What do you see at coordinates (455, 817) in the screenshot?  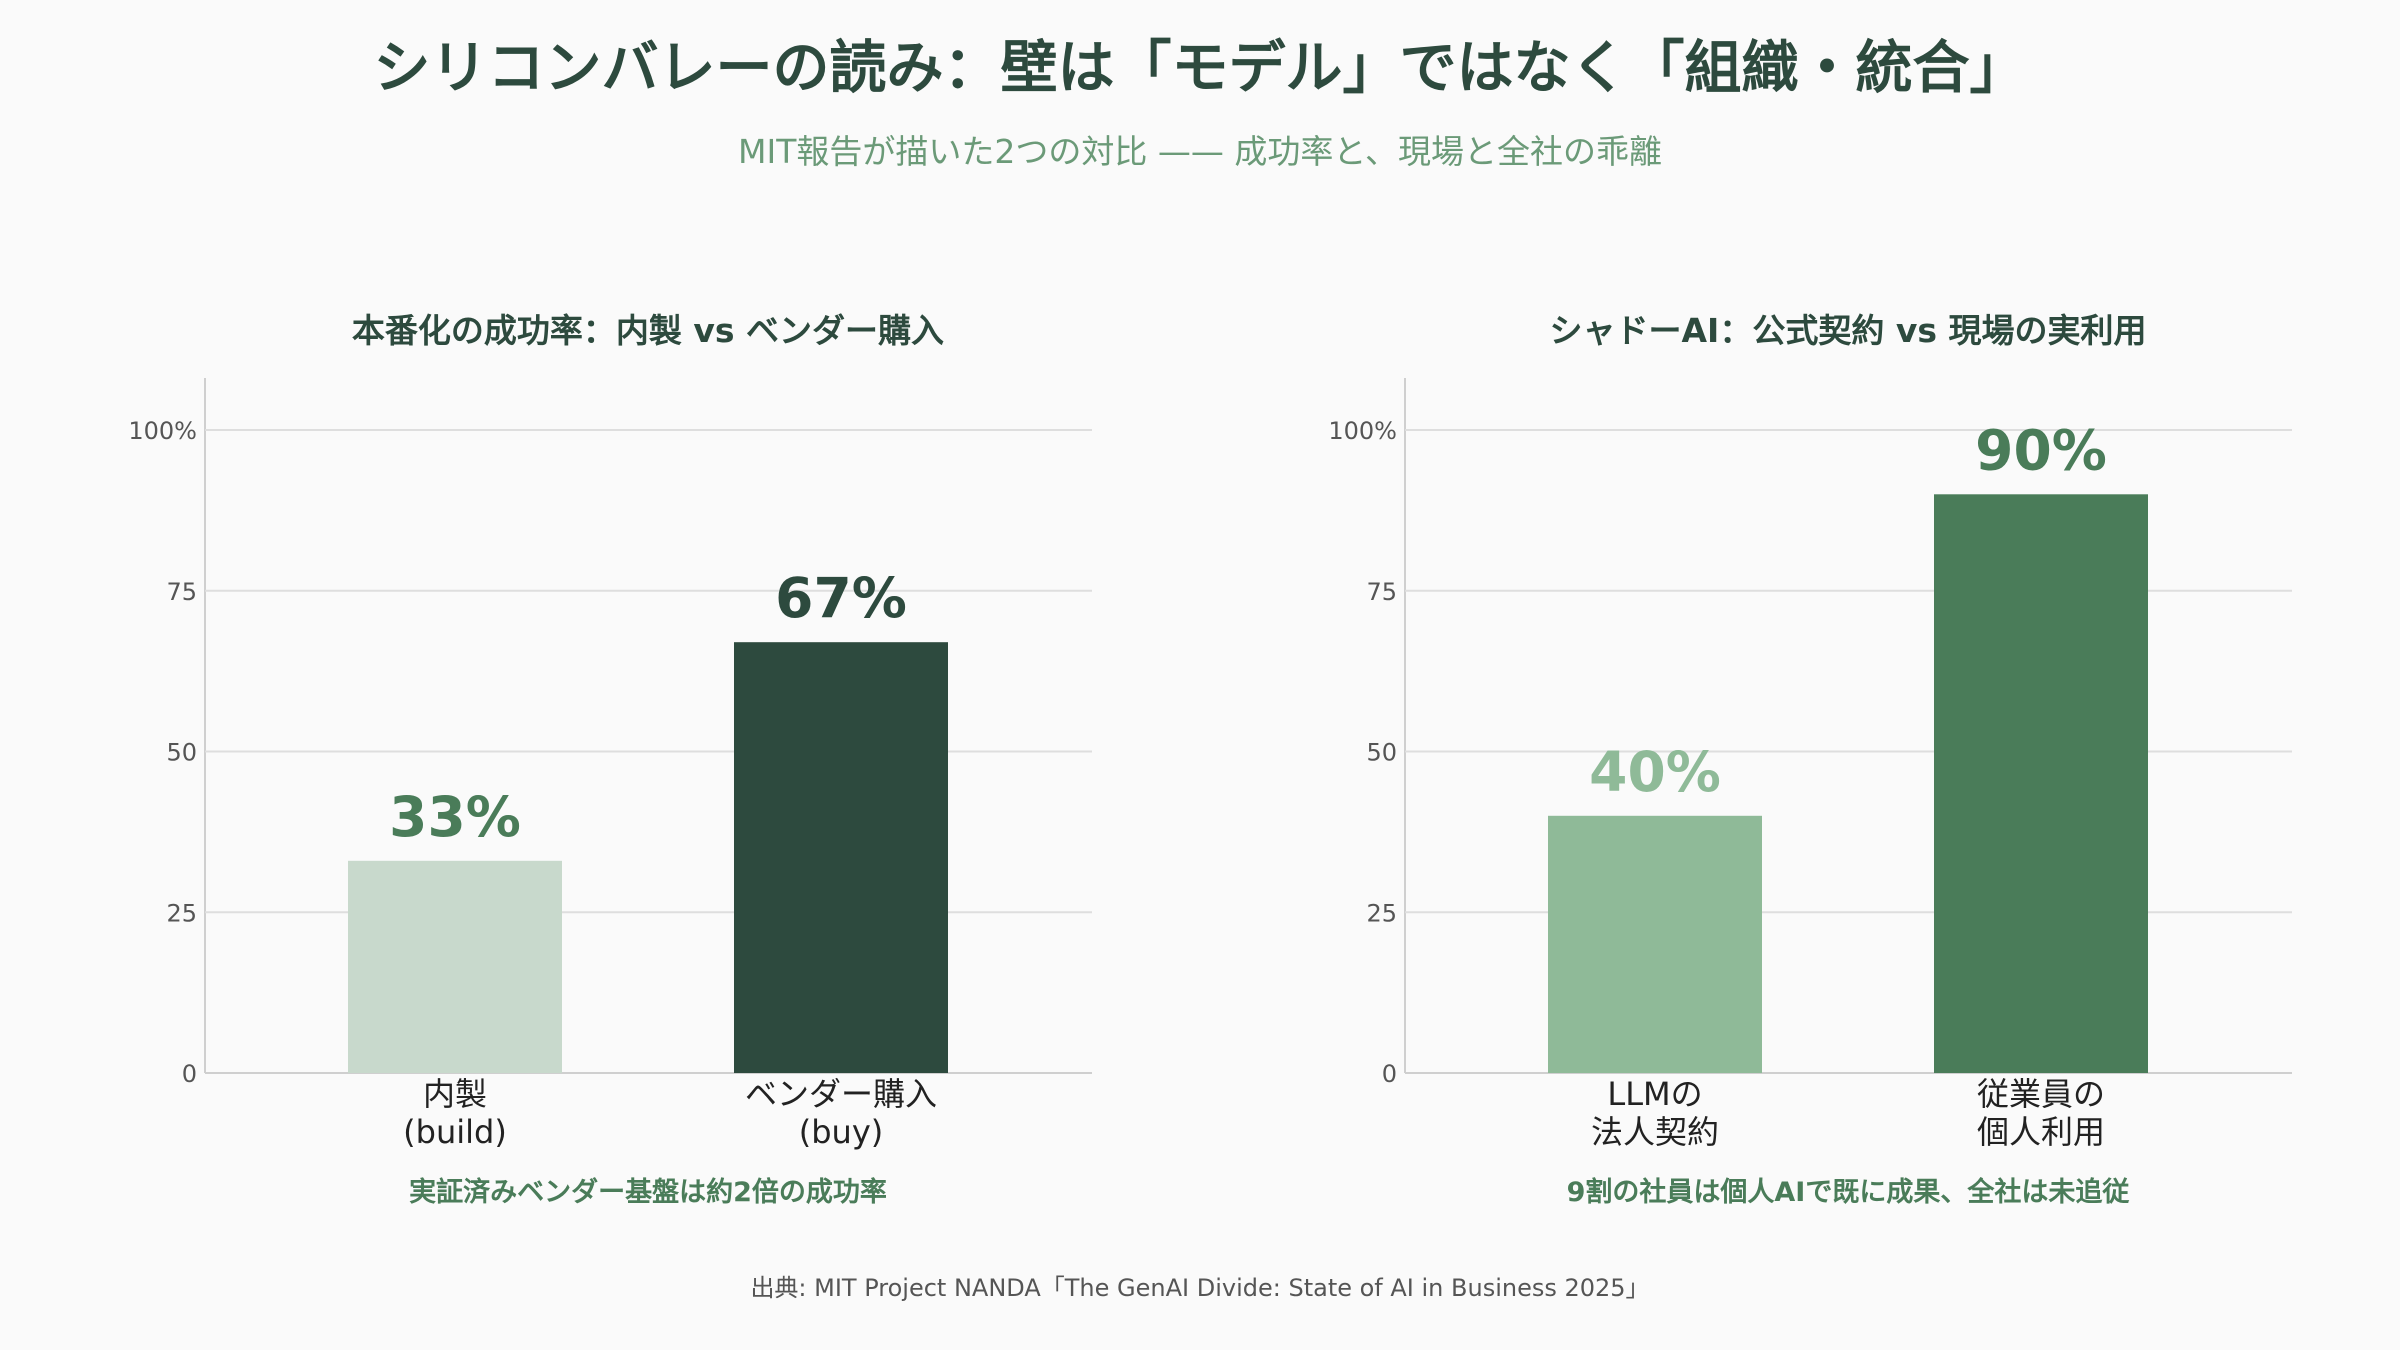 I see `bar-value-label: 33%` at bounding box center [455, 817].